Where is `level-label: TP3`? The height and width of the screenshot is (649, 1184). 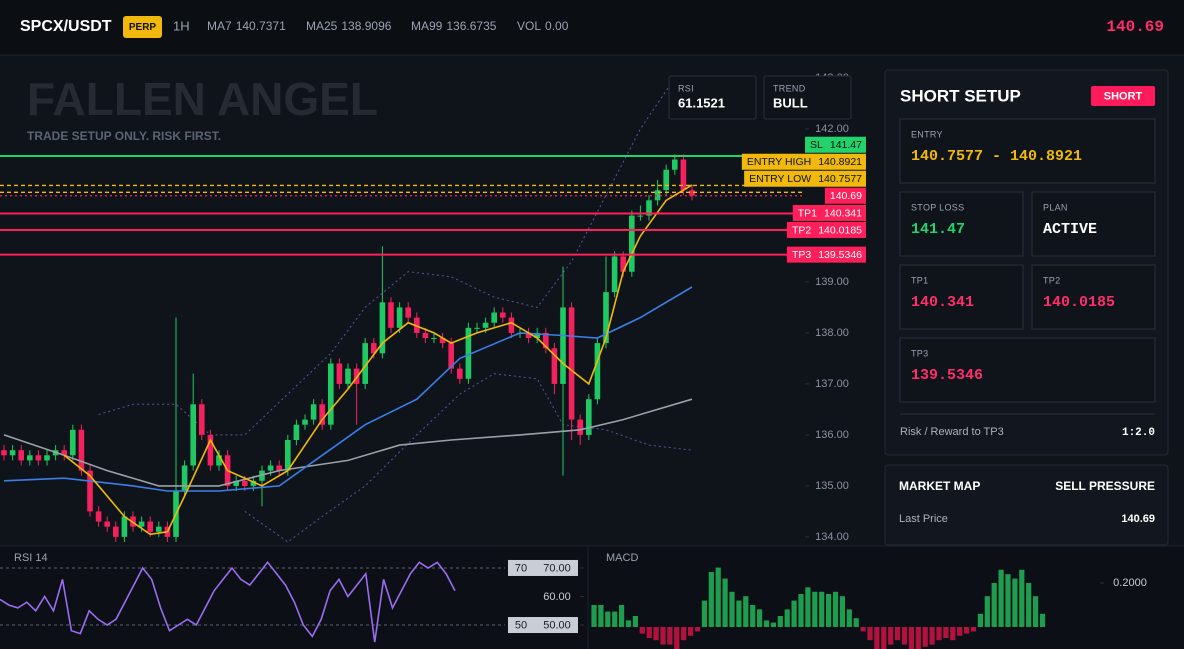
level-label: TP3 is located at coordinates (801, 255).